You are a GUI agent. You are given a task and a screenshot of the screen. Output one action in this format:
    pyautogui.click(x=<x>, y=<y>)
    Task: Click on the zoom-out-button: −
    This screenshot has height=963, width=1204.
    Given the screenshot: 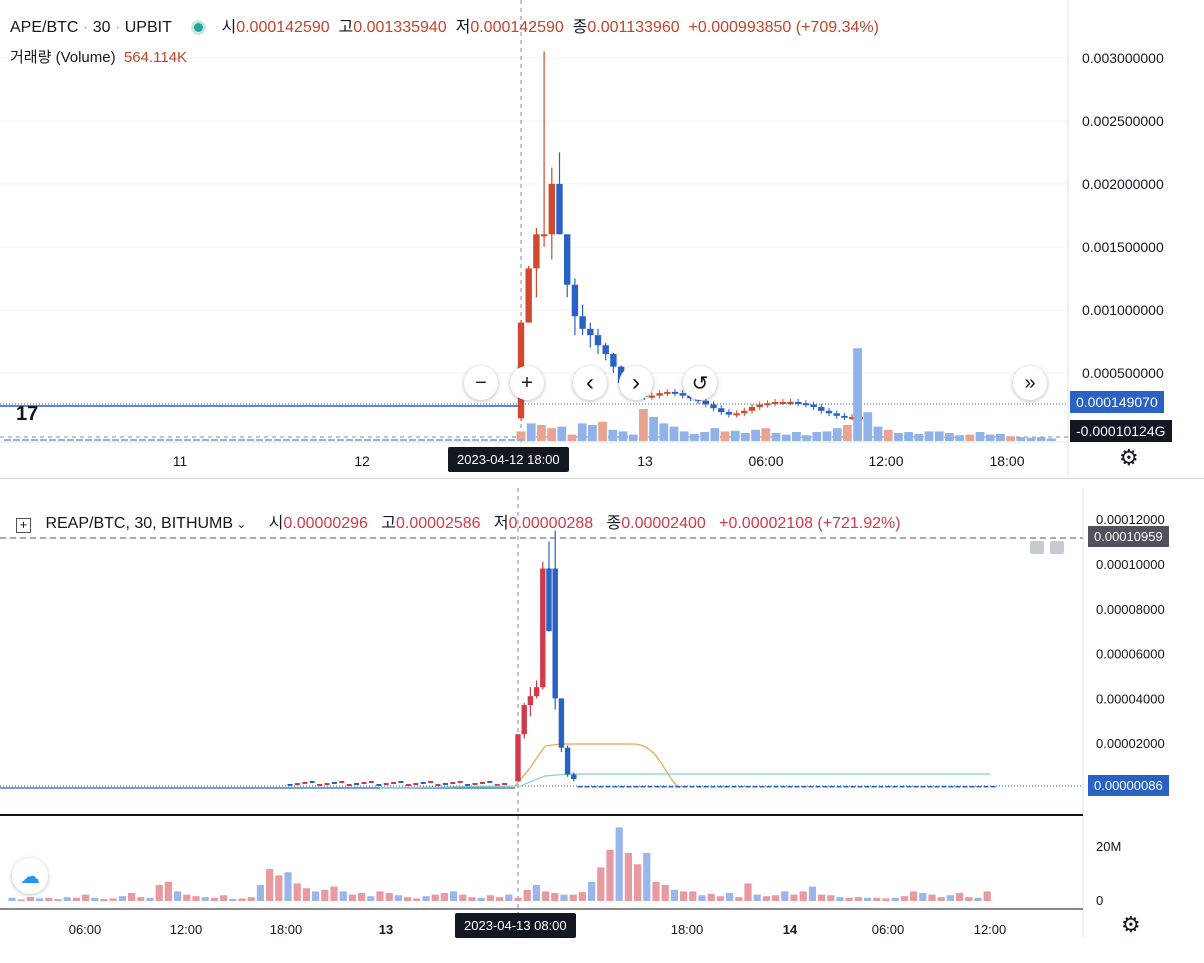 What is the action you would take?
    pyautogui.click(x=481, y=383)
    